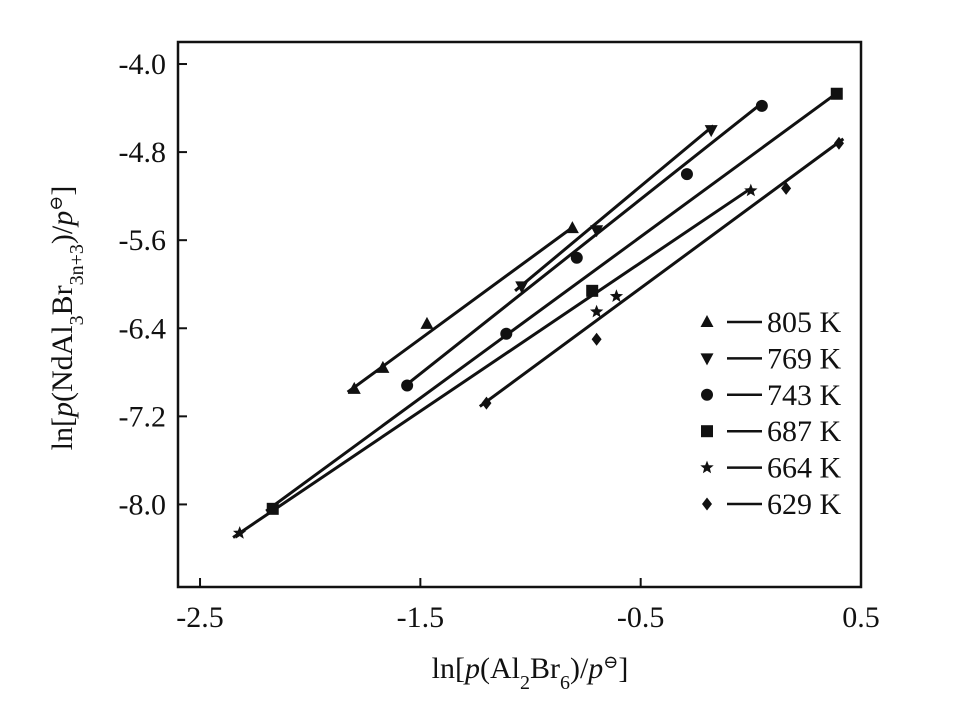 Image resolution: width=962 pixels, height=710 pixels. I want to click on legend-label-664k: 664 K, so click(804, 468).